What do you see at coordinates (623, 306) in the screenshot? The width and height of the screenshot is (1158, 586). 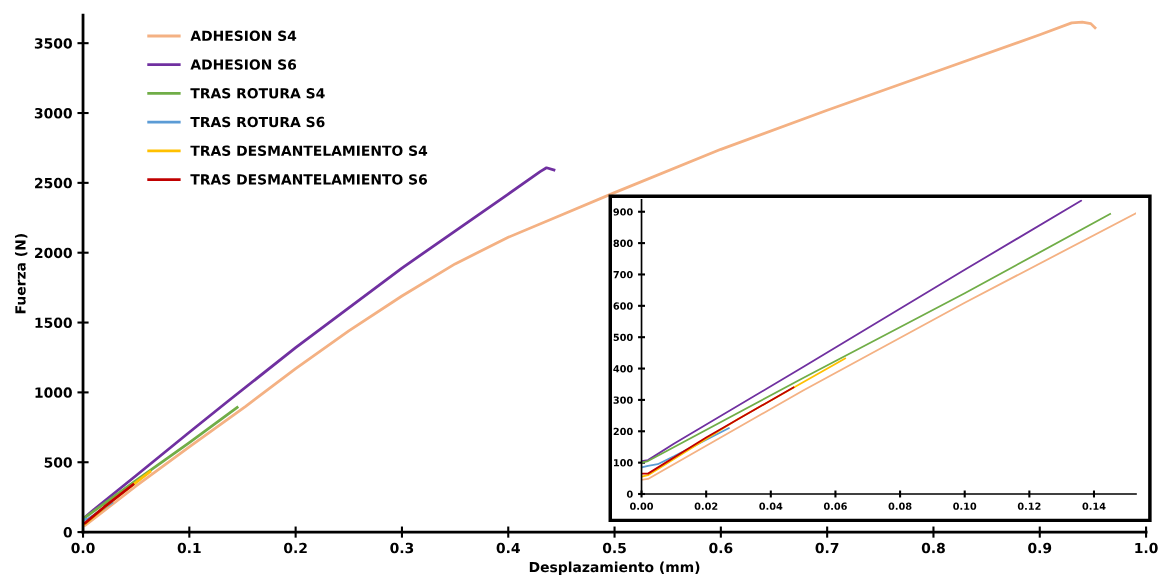 I see `y-tick-label: 600` at bounding box center [623, 306].